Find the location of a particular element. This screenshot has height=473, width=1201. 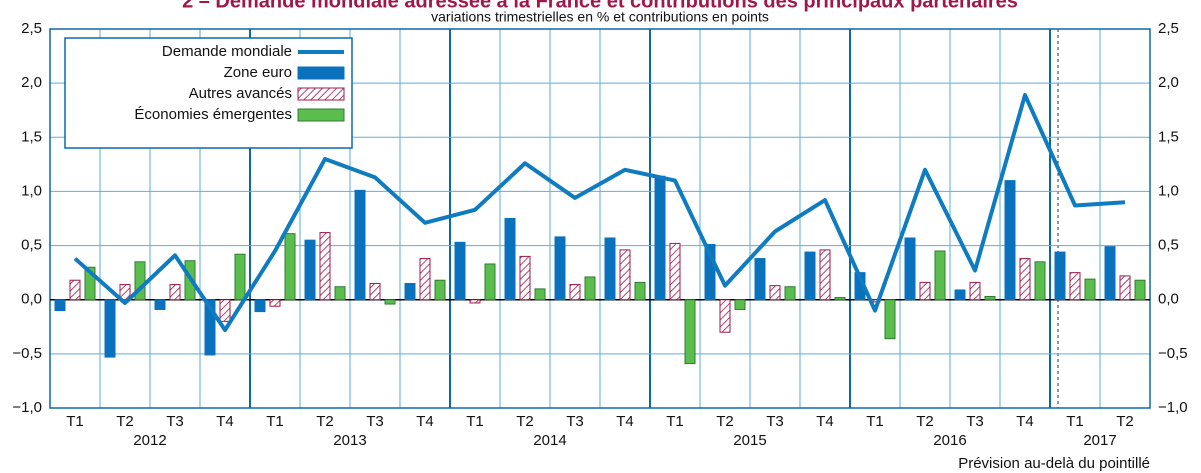

y2-tick-label: 1,5 is located at coordinates (1168, 136).